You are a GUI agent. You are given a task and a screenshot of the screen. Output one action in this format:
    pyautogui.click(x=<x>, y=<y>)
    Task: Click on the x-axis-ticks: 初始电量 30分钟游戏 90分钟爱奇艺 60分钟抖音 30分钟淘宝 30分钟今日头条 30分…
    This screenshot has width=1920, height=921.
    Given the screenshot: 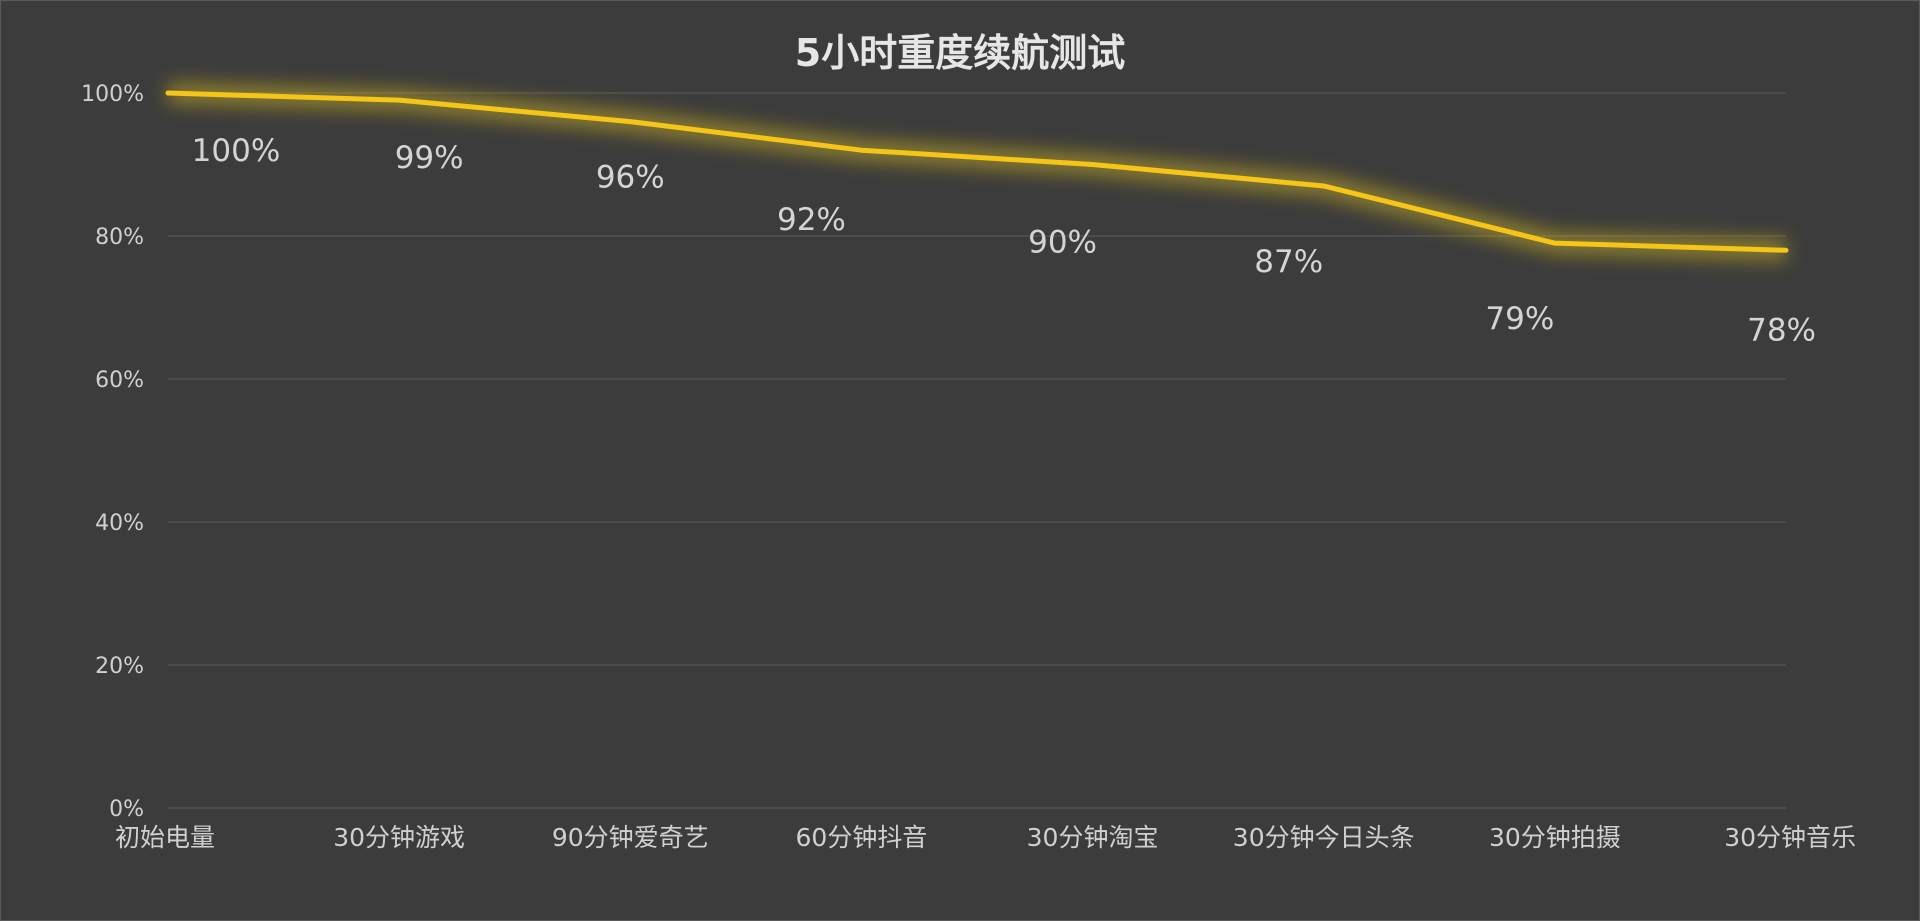 What is the action you would take?
    pyautogui.click(x=985, y=837)
    